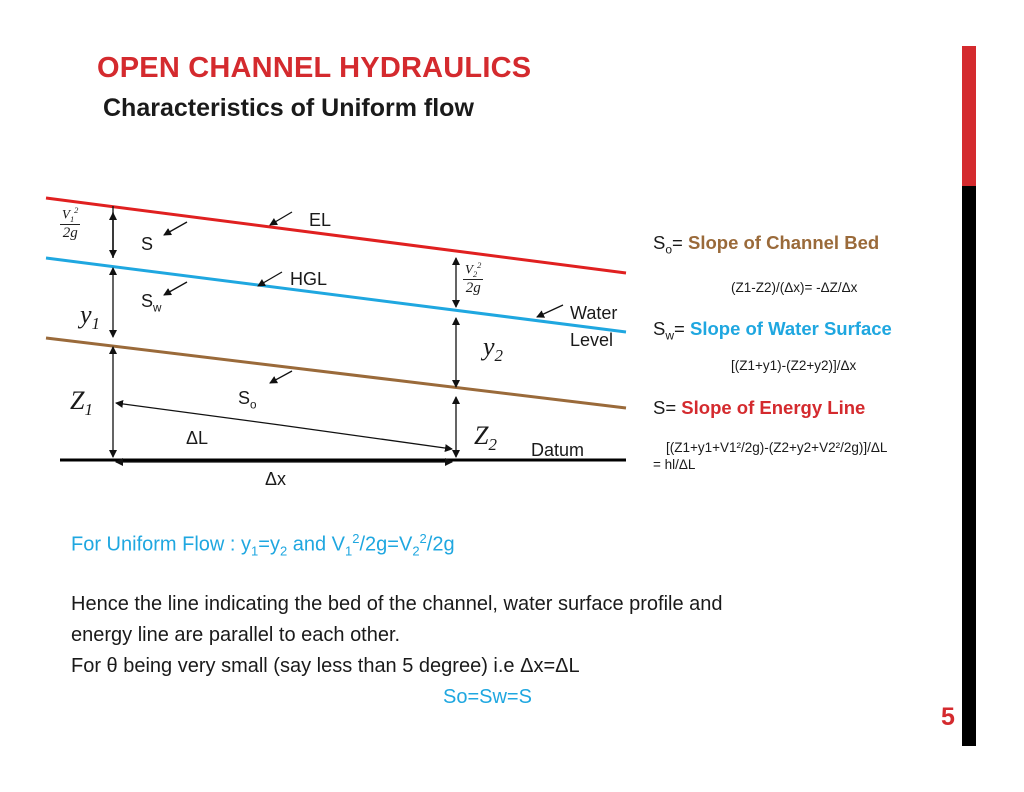  Describe the element at coordinates (284, 425) in the screenshot. I see `delta-l-arrow` at that location.